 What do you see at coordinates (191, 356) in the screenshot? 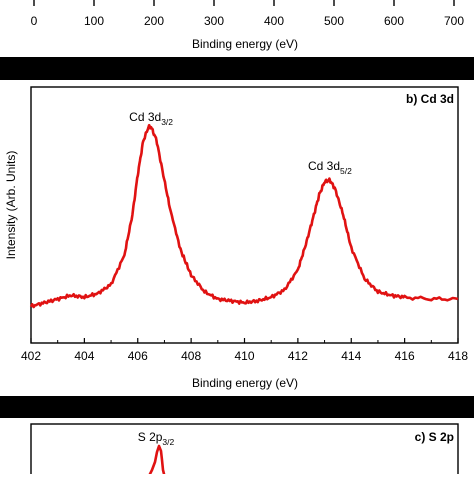
I see `panel-b-x-tick-label: 408` at bounding box center [191, 356].